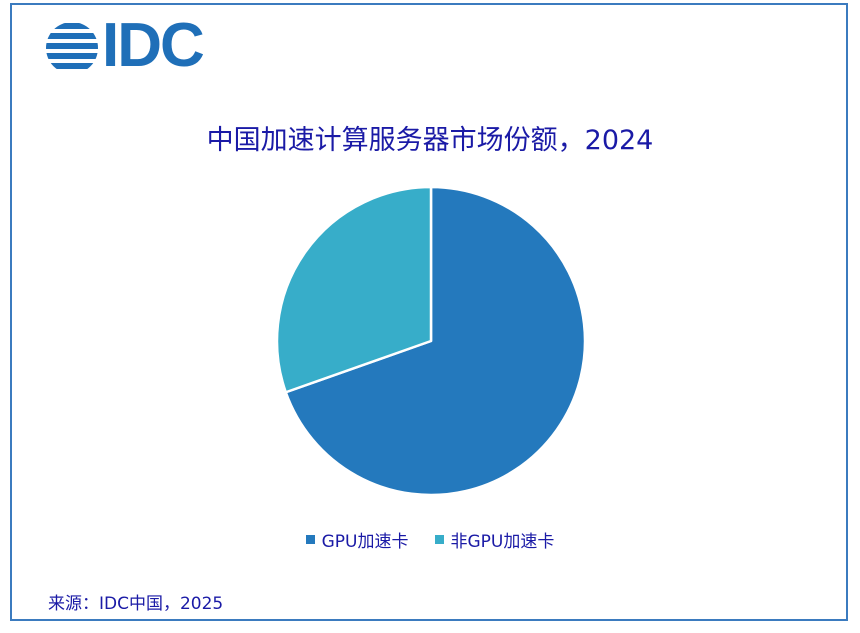  What do you see at coordinates (365, 542) in the screenshot?
I see `legend-label-gpu: GPU加速卡` at bounding box center [365, 542].